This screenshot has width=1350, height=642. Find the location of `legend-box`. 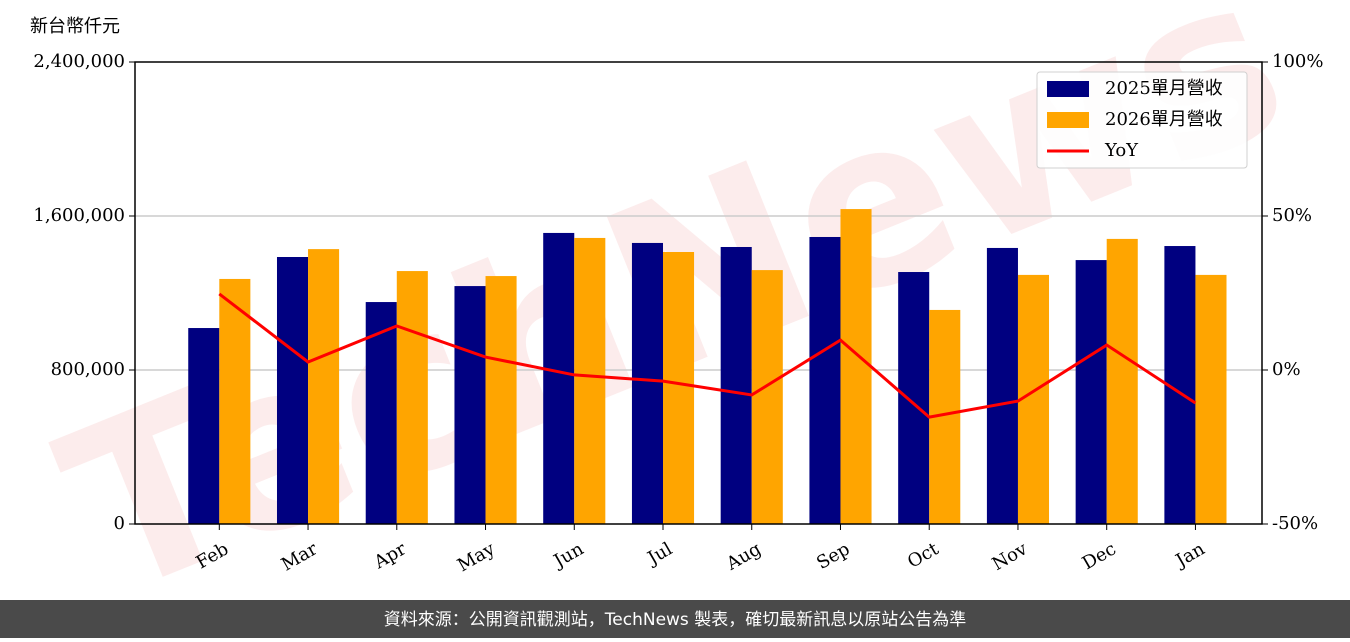

legend-box is located at coordinates (1142, 120).